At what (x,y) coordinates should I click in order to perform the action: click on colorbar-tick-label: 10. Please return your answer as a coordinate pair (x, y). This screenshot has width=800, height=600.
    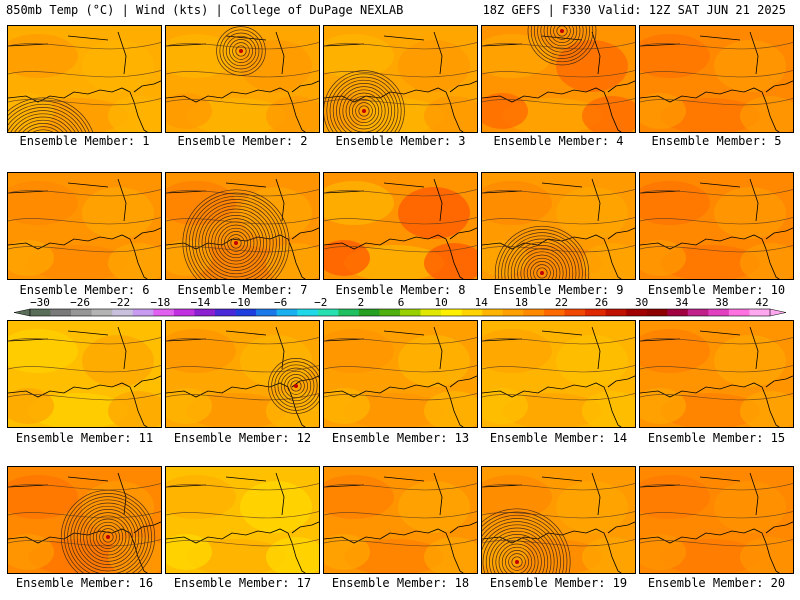
    Looking at the image, I should click on (440, 302).